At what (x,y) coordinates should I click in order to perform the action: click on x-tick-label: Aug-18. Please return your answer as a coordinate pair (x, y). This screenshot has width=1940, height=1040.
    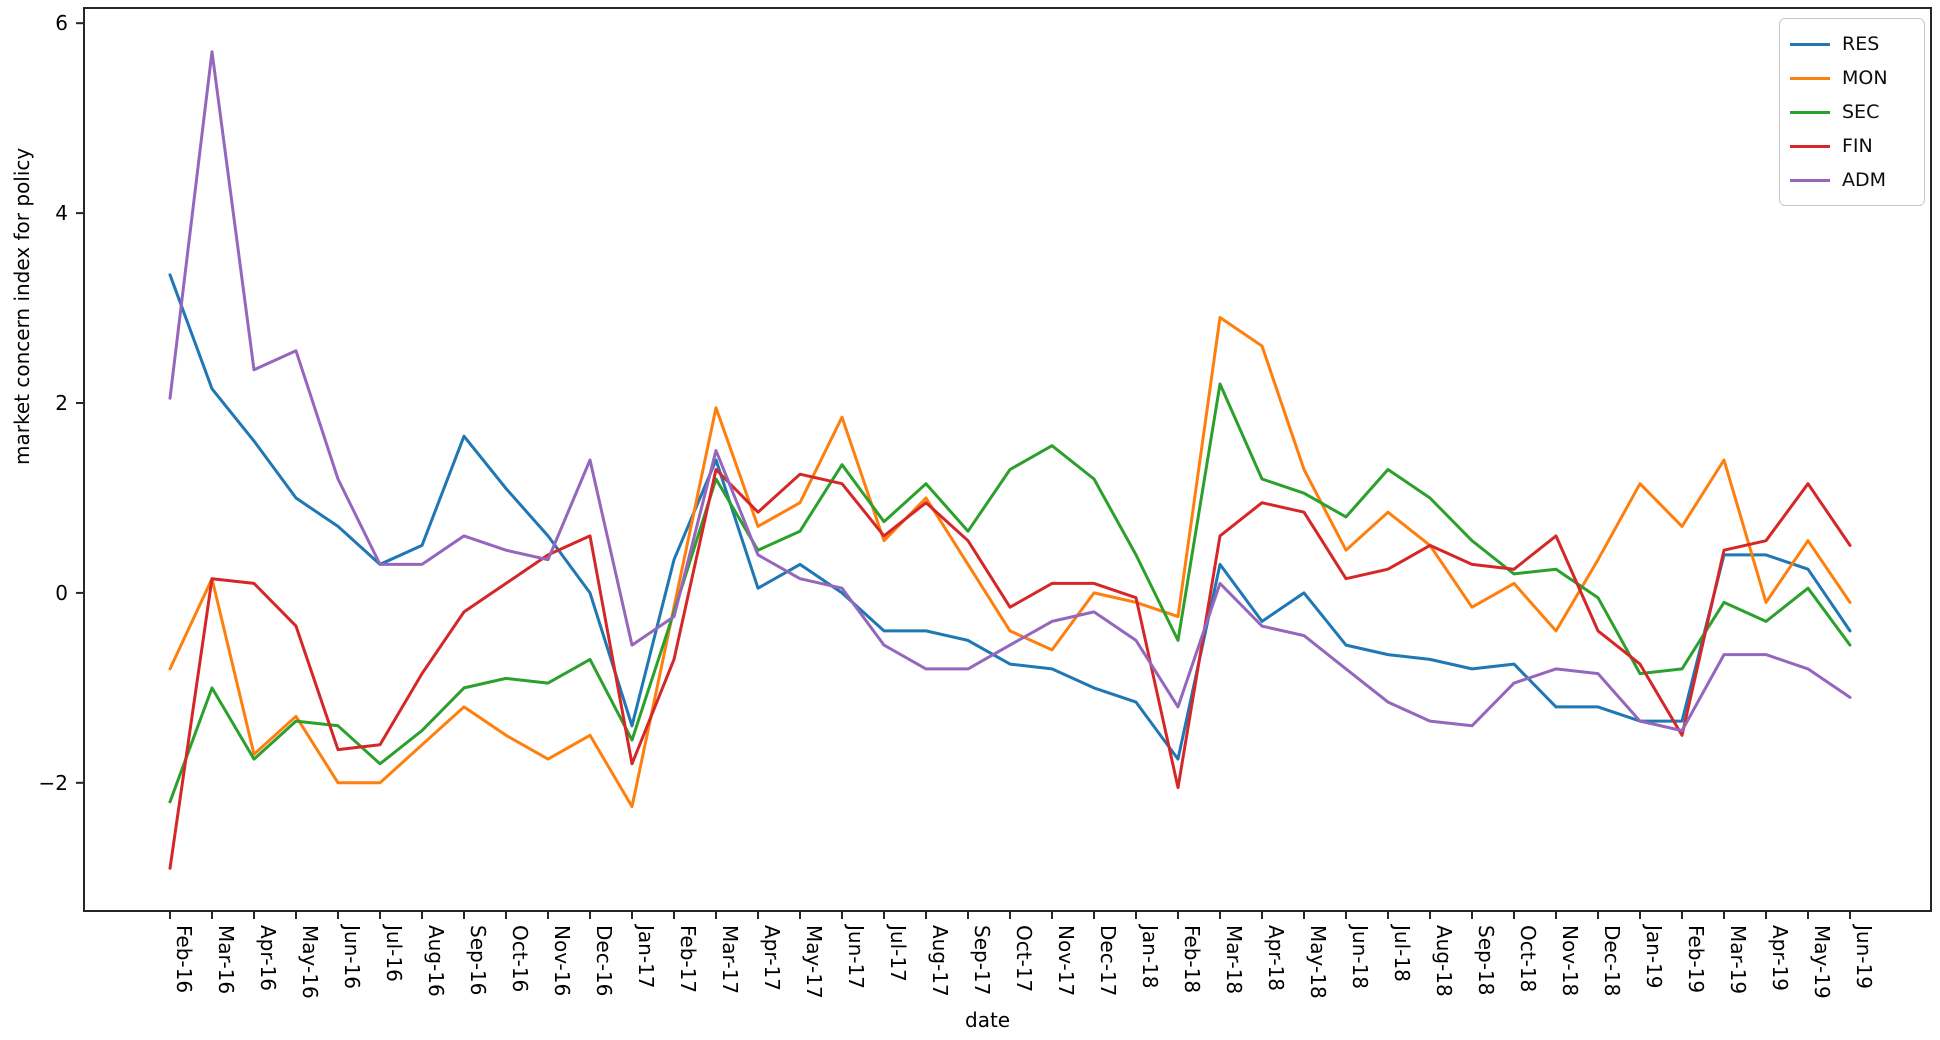
    Looking at the image, I should click on (1444, 961).